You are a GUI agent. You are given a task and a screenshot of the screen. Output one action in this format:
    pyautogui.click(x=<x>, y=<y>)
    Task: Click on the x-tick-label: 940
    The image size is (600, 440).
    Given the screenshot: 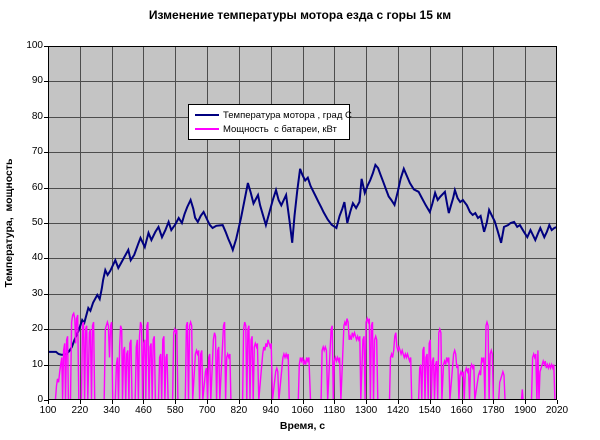 What is the action you would take?
    pyautogui.click(x=271, y=410)
    